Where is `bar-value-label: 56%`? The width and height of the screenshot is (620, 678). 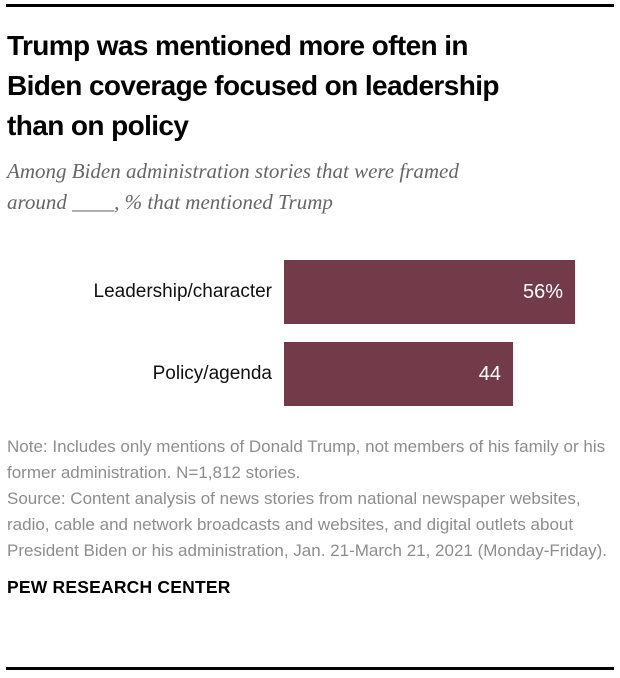
bar-value-label: 56% is located at coordinates (542, 291).